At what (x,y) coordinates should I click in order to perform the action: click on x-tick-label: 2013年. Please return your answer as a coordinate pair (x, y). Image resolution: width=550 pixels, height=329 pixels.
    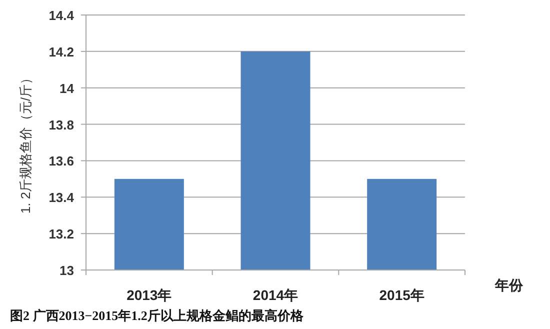
    Looking at the image, I should click on (149, 295).